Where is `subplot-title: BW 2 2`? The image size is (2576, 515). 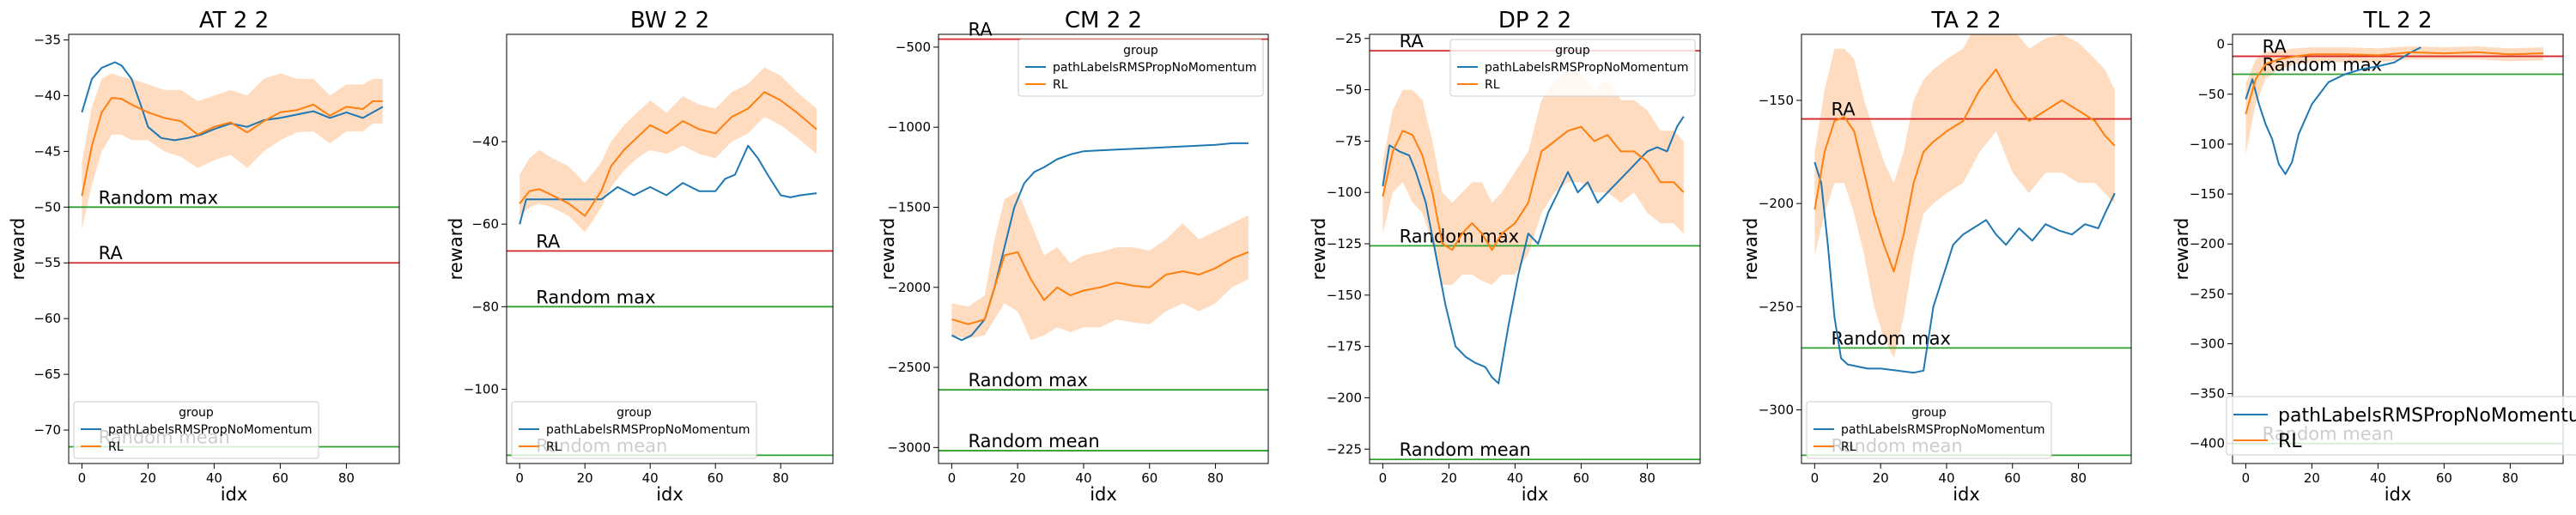 subplot-title: BW 2 2 is located at coordinates (669, 20).